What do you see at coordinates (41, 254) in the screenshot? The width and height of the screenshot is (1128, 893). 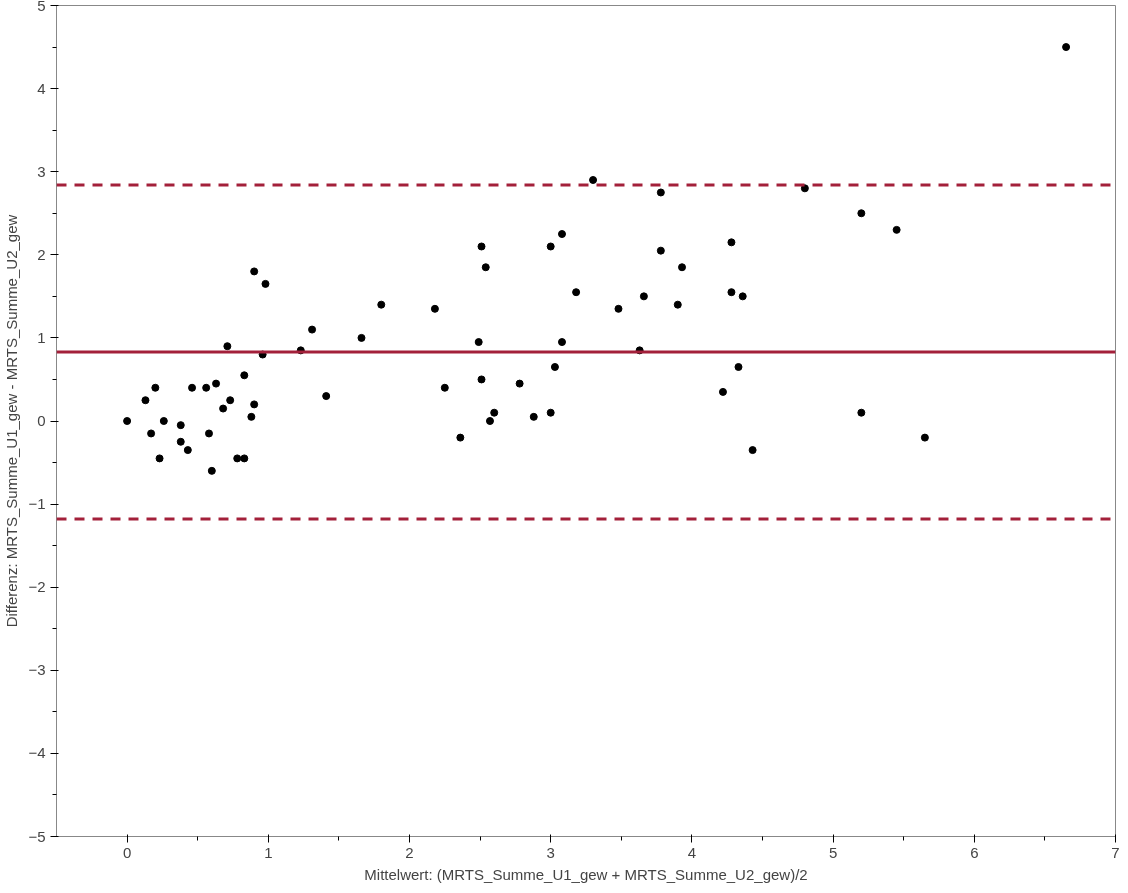 I see `y-tick-label: 2` at bounding box center [41, 254].